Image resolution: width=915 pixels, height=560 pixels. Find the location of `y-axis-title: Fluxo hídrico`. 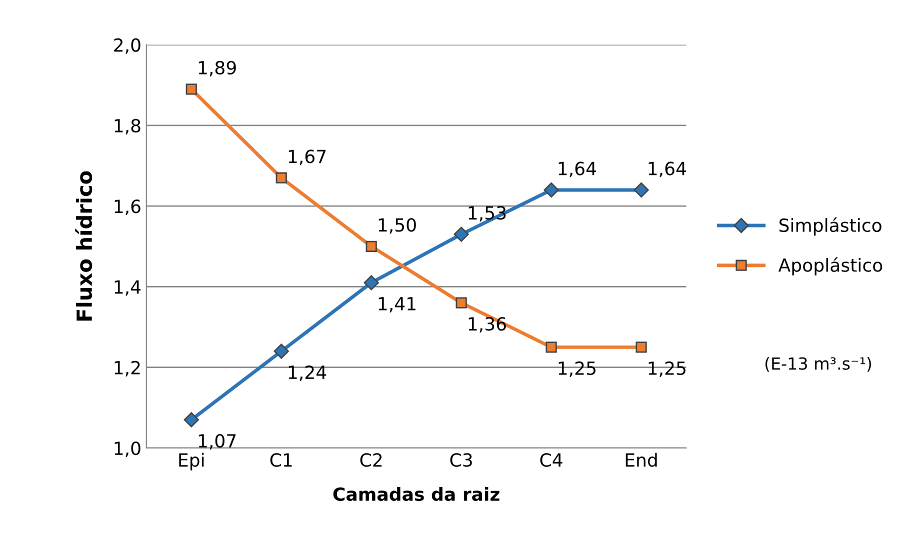

y-axis-title: Fluxo hídrico is located at coordinates (83, 246).